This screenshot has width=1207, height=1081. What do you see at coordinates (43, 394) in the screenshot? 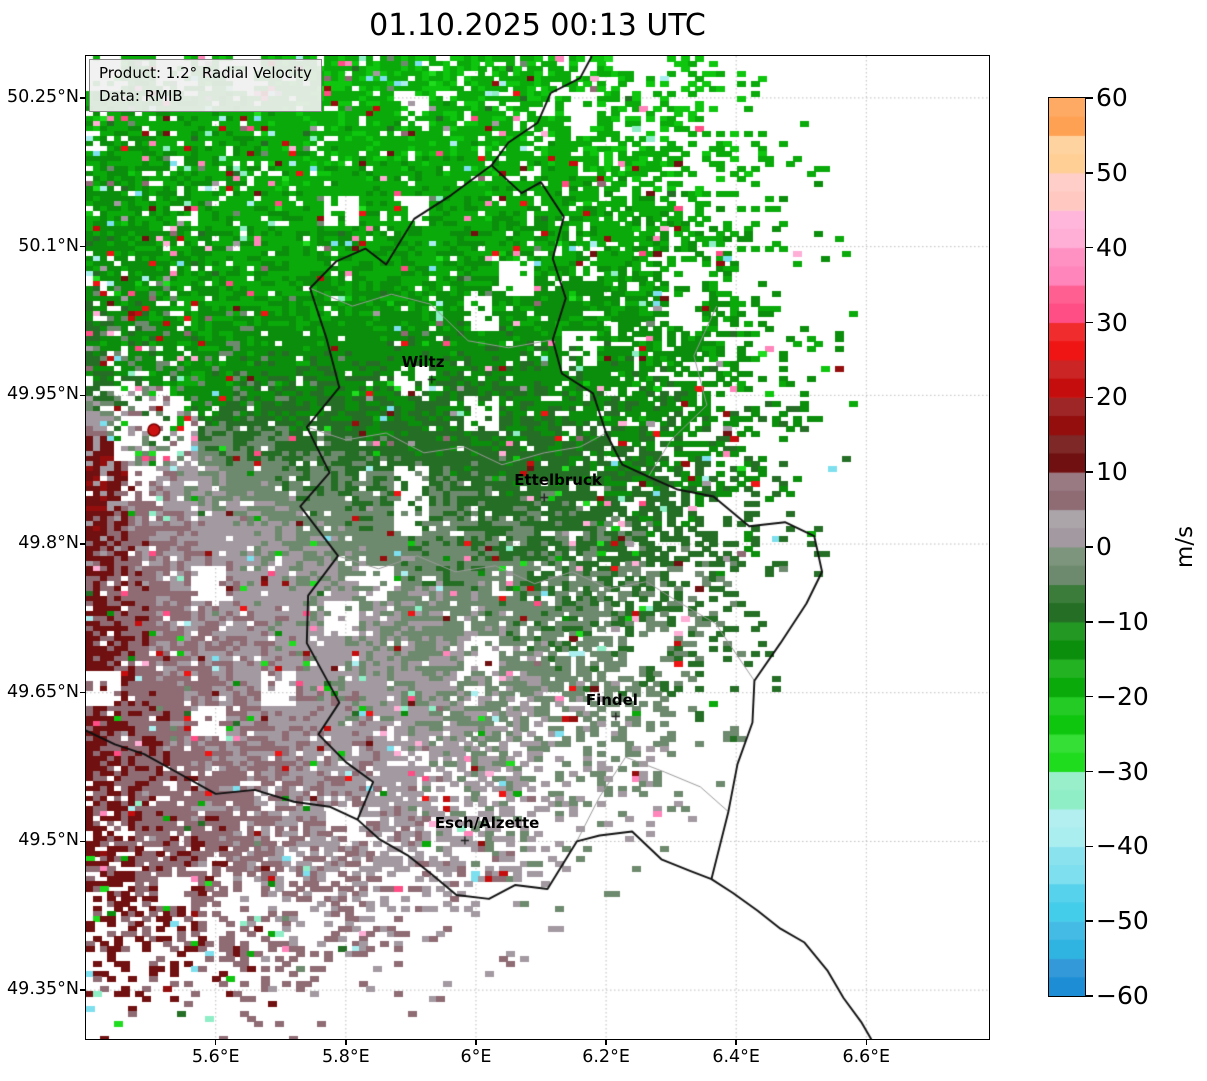
I see `lat-tick-label: 49.95°N` at bounding box center [43, 394].